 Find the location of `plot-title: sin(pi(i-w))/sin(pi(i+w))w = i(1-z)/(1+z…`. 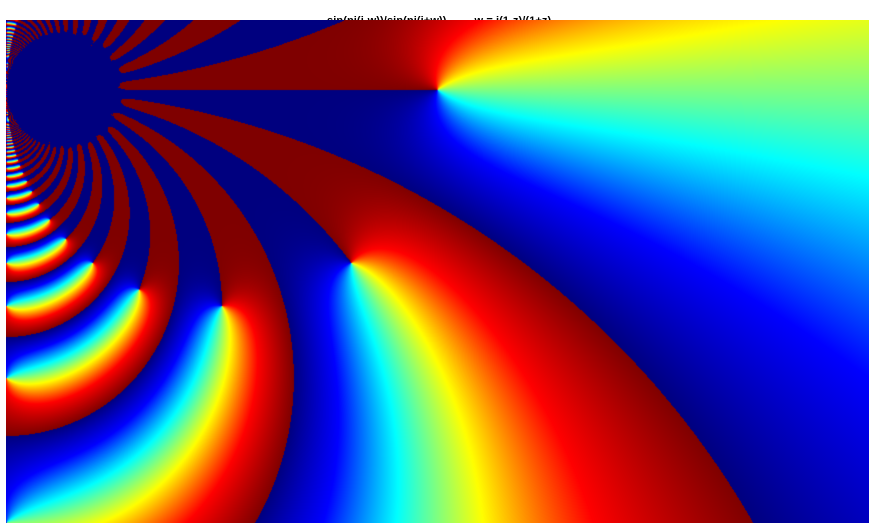

plot-title: sin(pi(i-w))/sin(pi(i+w))w = i(1-z)/(1+z… is located at coordinates (436, 15).